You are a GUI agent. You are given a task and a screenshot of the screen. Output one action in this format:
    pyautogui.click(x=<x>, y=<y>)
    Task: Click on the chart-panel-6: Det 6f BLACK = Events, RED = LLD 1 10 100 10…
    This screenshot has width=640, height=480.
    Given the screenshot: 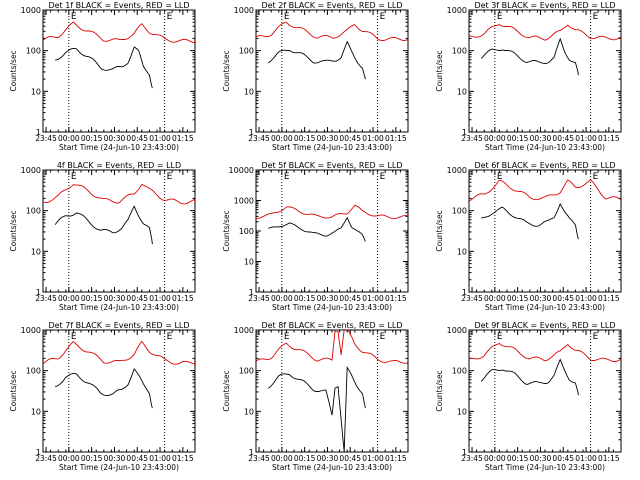 What is the action you would take?
    pyautogui.click(x=528, y=236)
    